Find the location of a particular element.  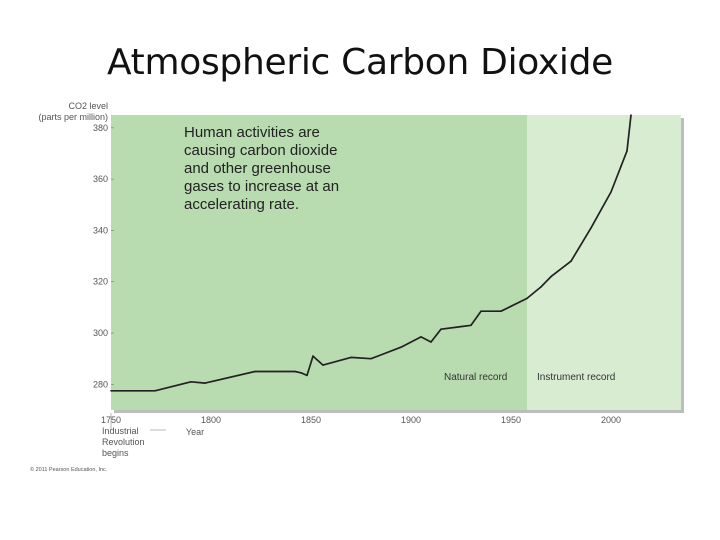

y-axis-title-line-1: CO2 level is located at coordinates (88, 106).